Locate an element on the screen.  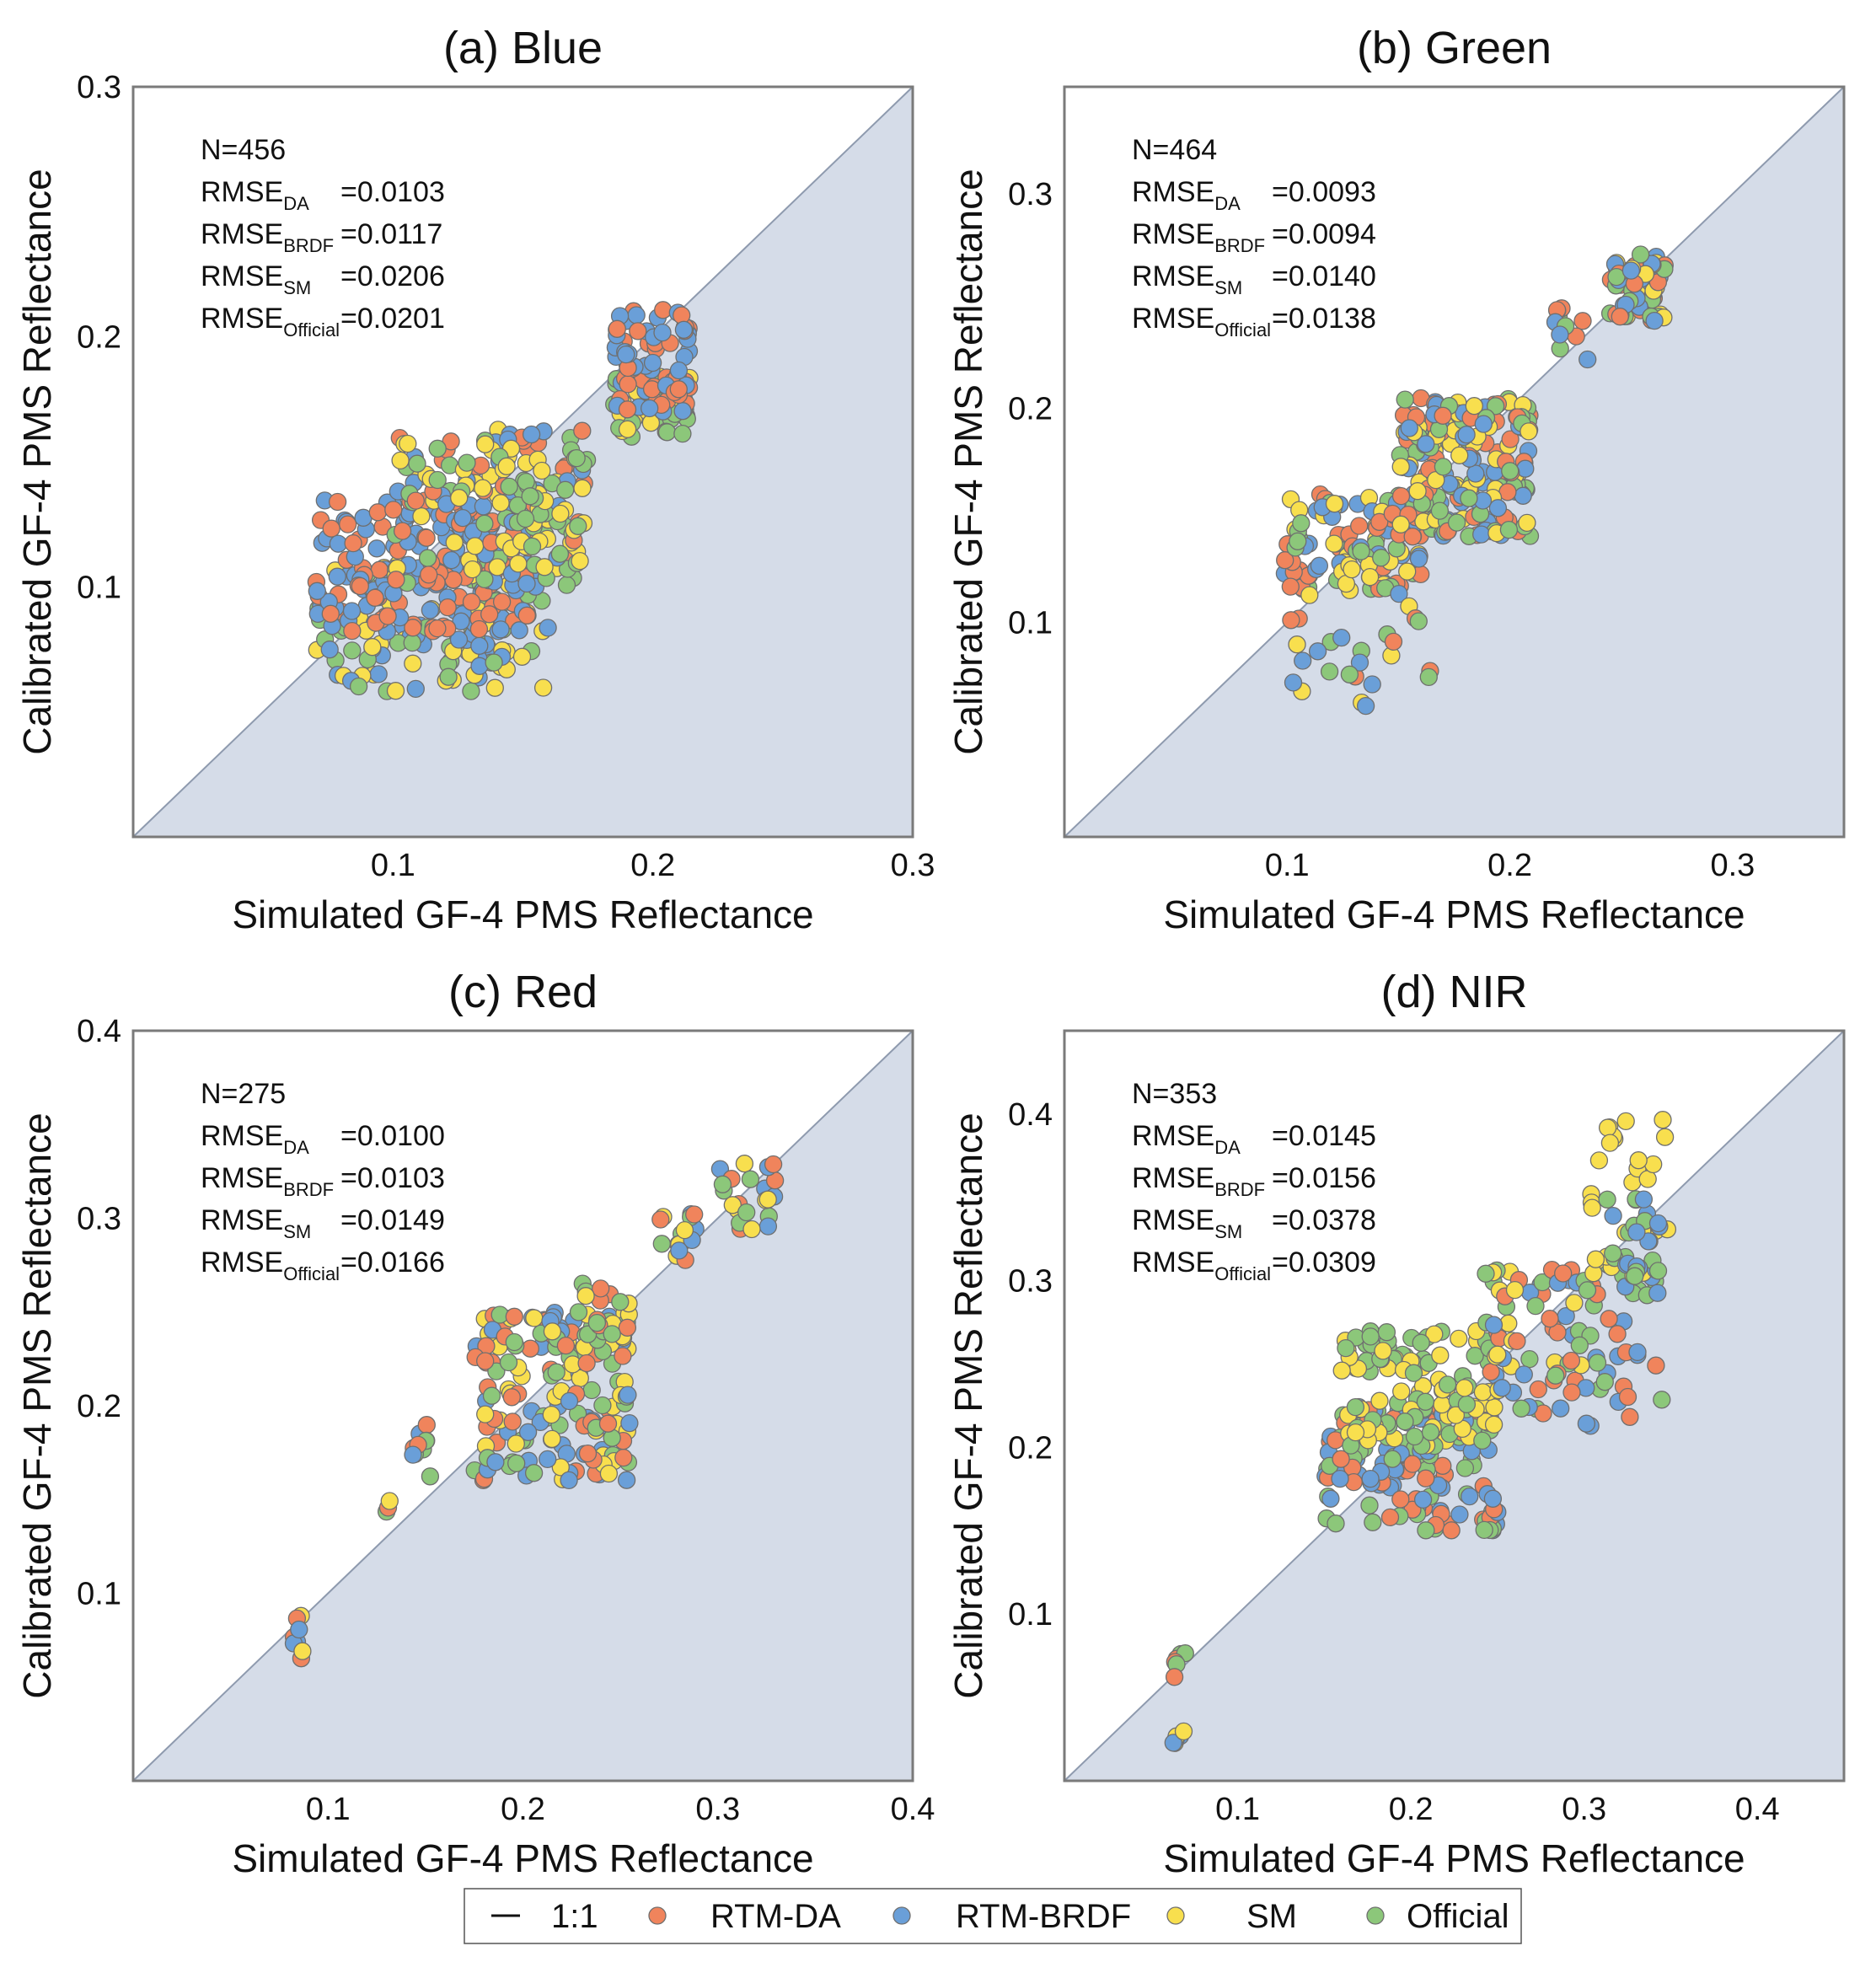
stats-line: RMSEBRDF =0.0103 is located at coordinates (323, 1181).